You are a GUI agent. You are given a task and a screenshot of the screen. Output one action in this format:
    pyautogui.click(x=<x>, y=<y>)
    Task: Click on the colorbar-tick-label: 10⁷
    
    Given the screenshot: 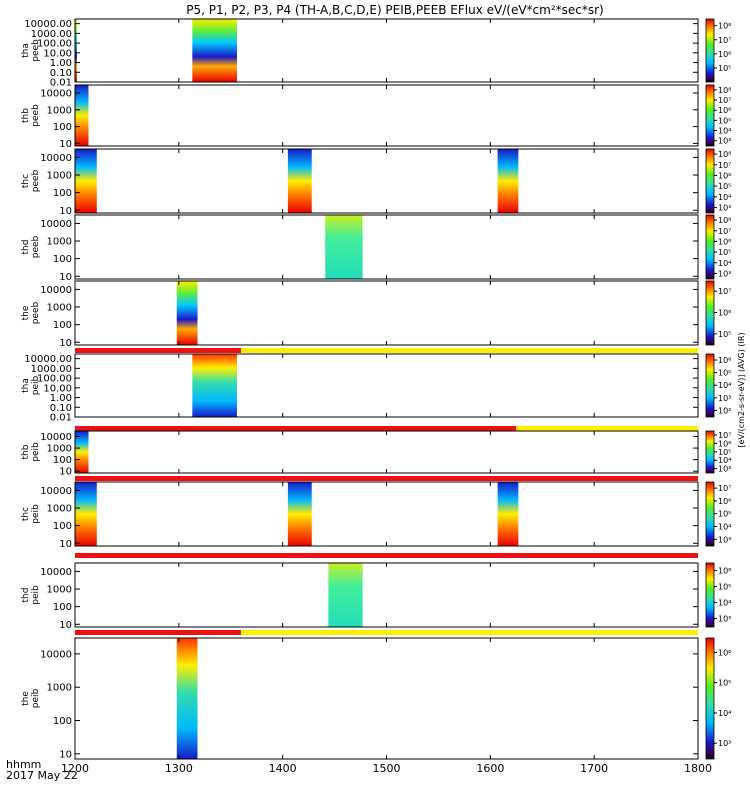 What is the action you would take?
    pyautogui.click(x=724, y=488)
    